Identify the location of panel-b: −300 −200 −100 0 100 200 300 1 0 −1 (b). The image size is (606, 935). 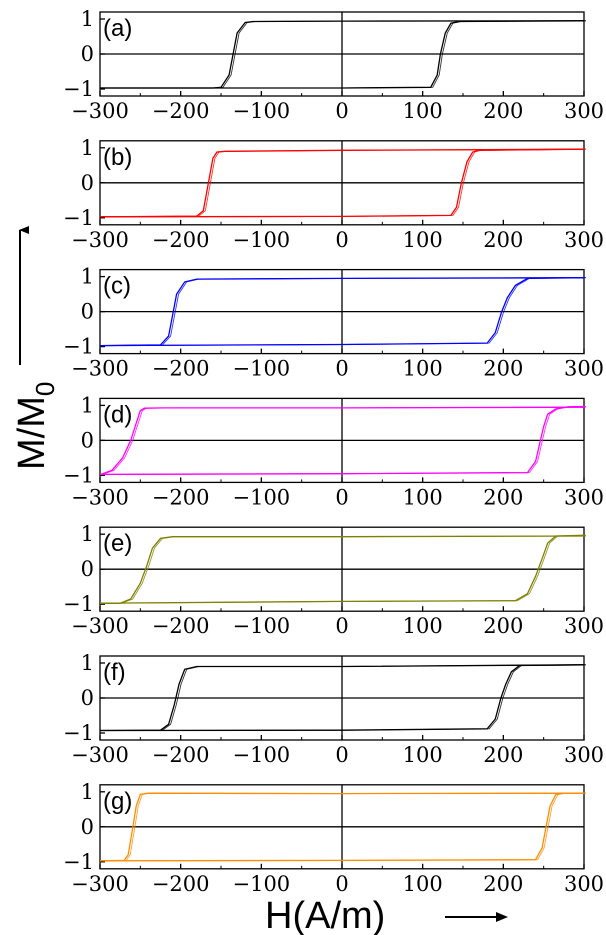
(333, 194).